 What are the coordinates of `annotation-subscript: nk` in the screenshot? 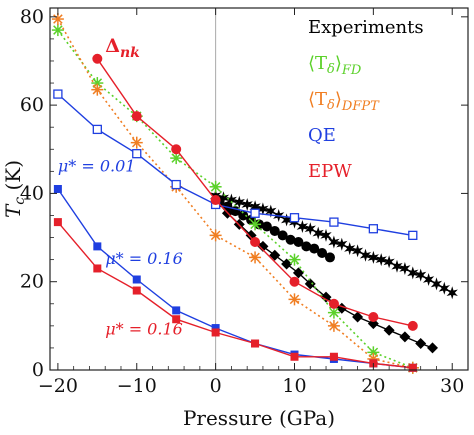 It's located at (130, 53).